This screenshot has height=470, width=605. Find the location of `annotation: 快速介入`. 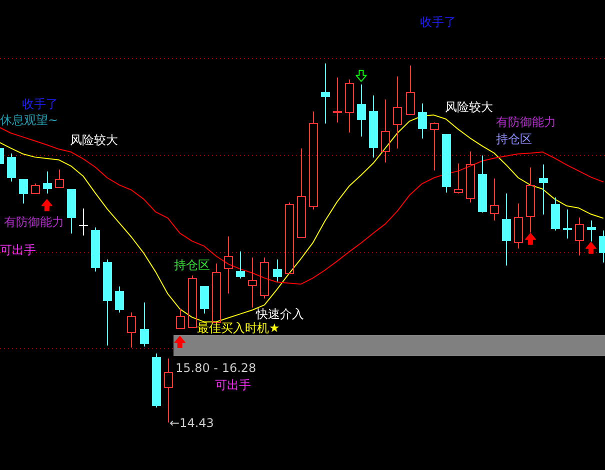

annotation: 快速介入 is located at coordinates (279, 314).